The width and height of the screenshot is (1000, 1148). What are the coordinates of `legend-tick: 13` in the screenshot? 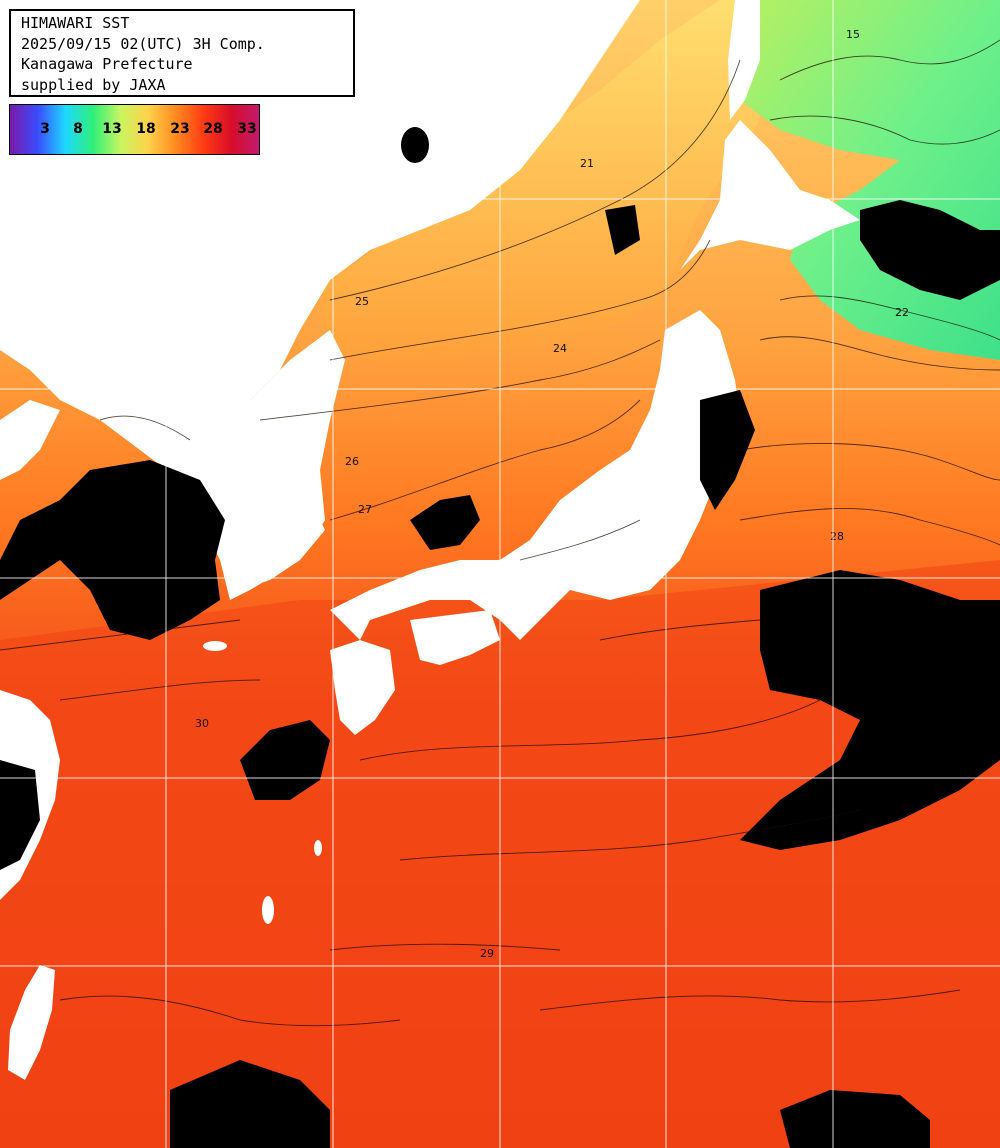 It's located at (112, 129).